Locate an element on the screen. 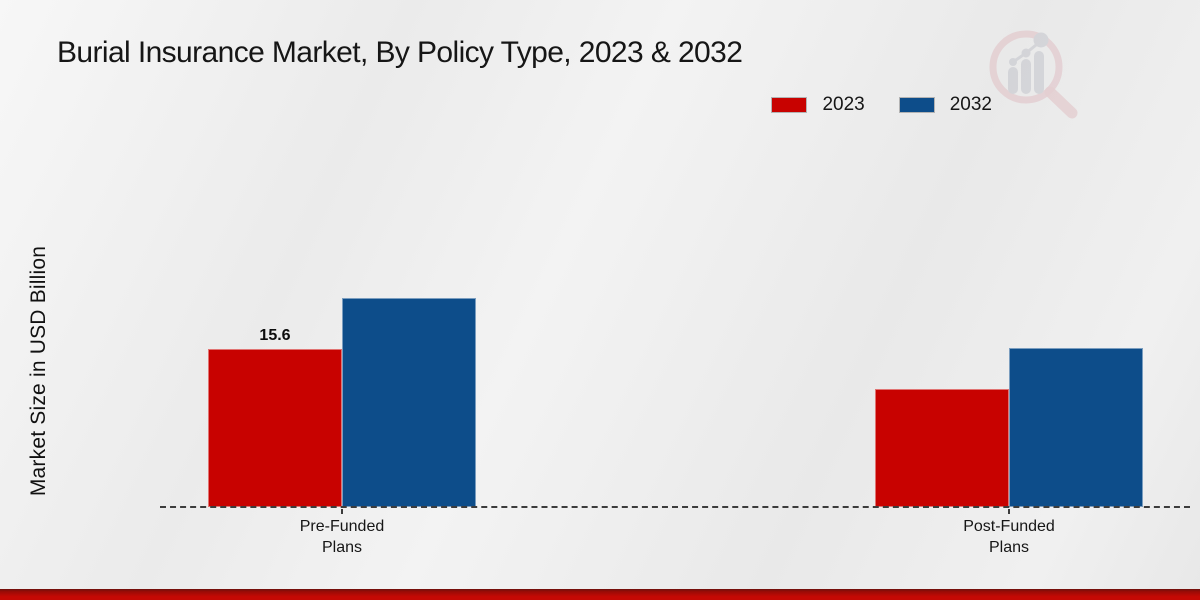 The height and width of the screenshot is (600, 1200). bar-value-label-2023-pre-funded-plans: 15.6 is located at coordinates (275, 335).